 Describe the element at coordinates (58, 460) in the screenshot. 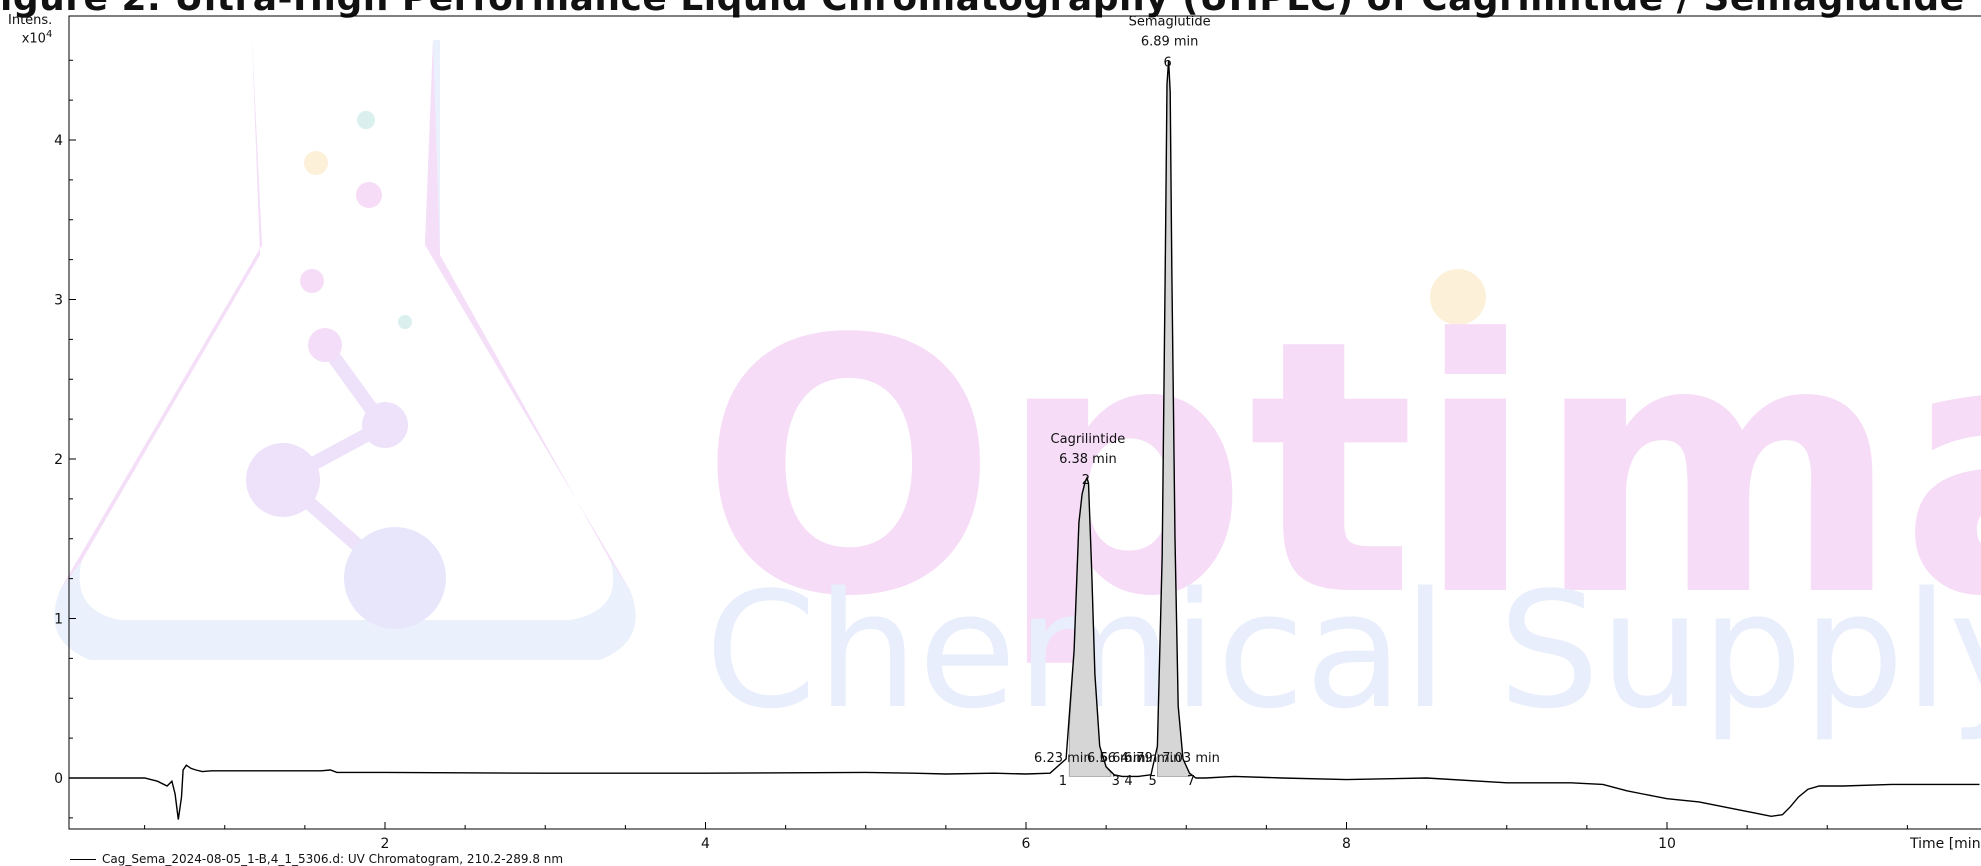

I see `y-tick-label: 2` at that location.